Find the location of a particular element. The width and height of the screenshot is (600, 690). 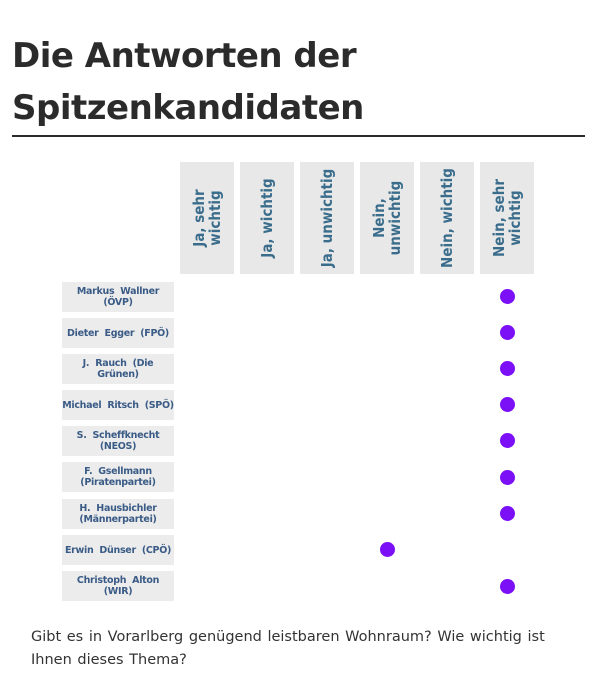

candidate-label-ritsch: Michael Ritsch (SPÖ) is located at coordinates (118, 405).